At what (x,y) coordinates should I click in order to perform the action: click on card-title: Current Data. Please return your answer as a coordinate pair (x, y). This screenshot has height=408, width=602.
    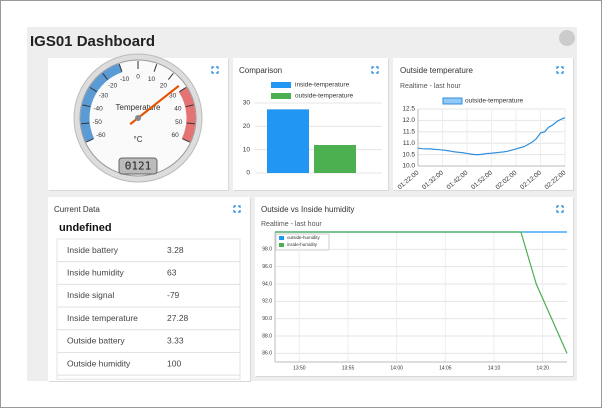
    Looking at the image, I should click on (77, 209).